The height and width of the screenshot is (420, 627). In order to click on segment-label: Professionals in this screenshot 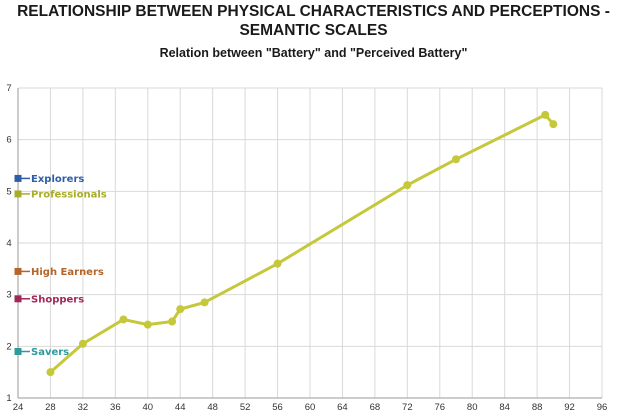, I will do `click(69, 194)`.